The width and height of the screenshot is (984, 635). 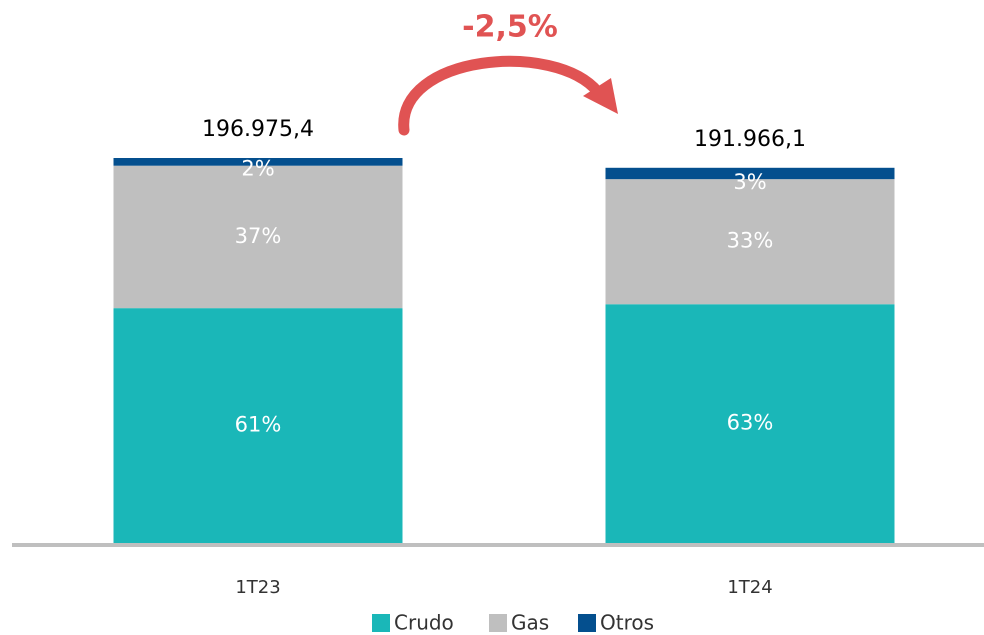 I want to click on legend-label: Gas, so click(x=530, y=623).